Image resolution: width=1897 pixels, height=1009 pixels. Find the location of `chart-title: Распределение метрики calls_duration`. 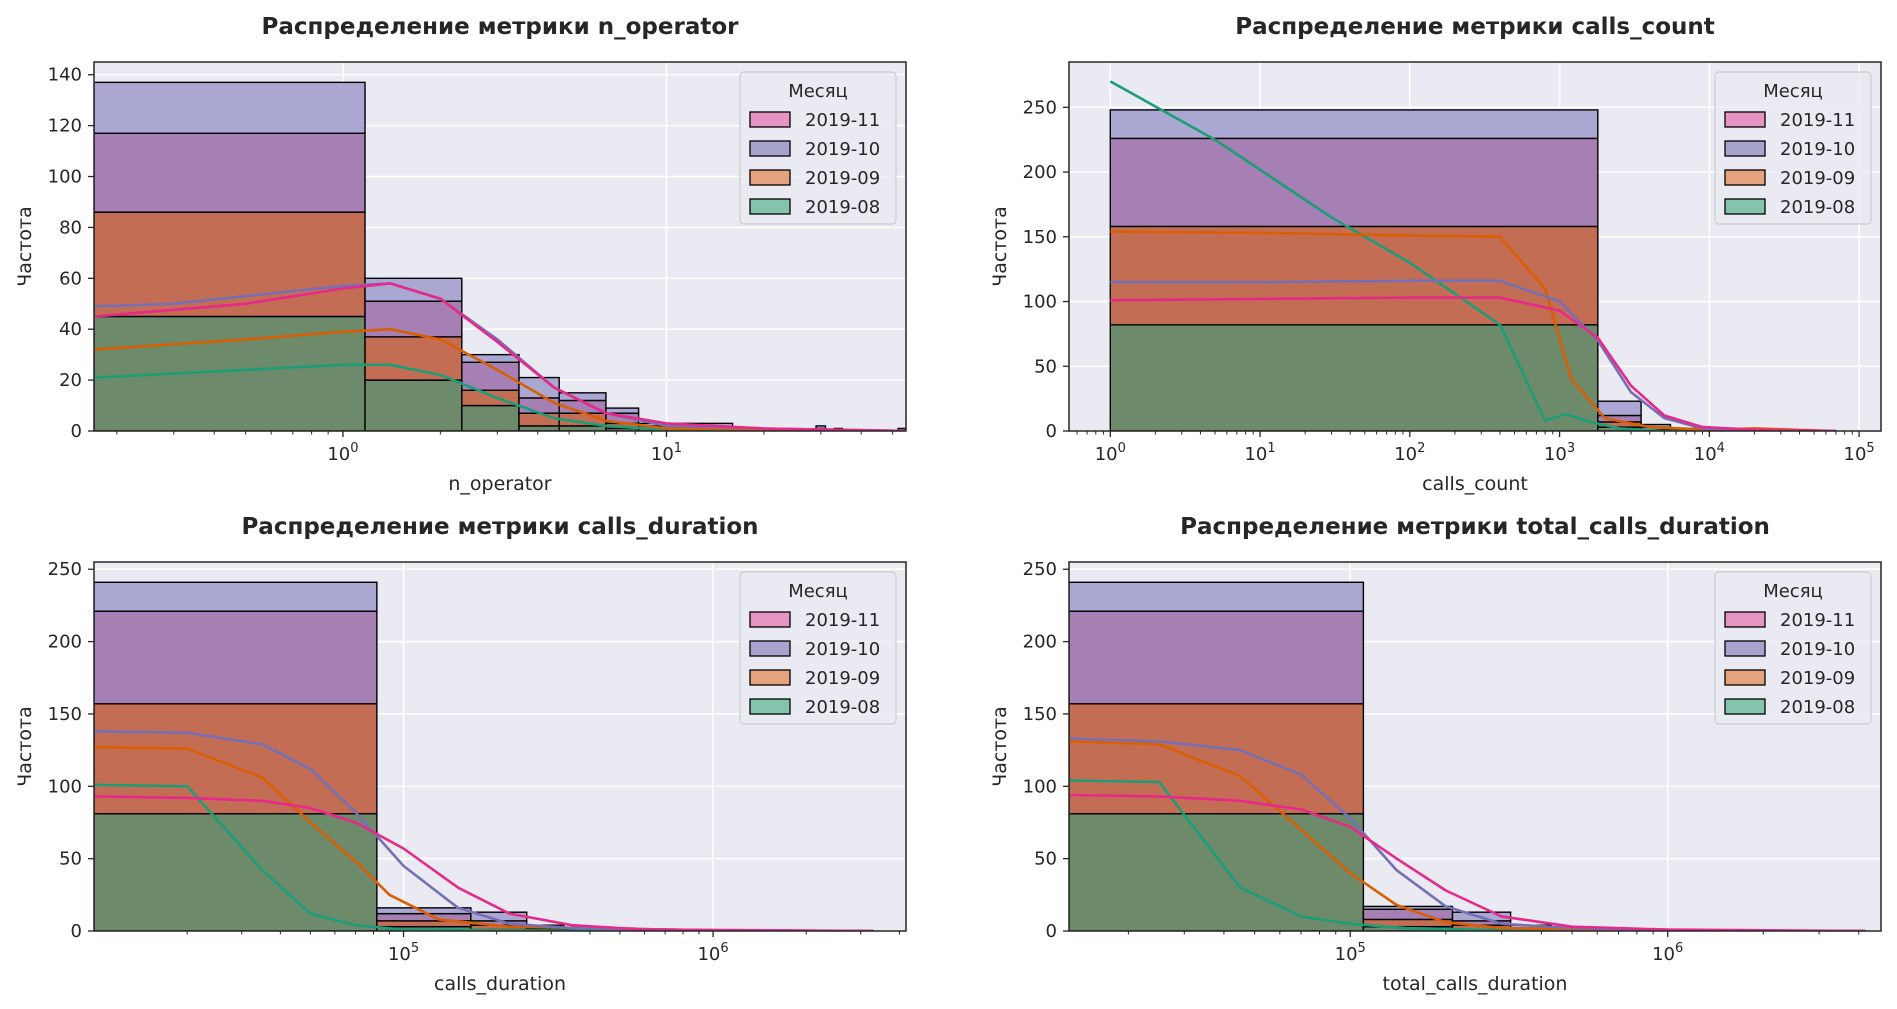

chart-title: Распределение метрики calls_duration is located at coordinates (499, 527).